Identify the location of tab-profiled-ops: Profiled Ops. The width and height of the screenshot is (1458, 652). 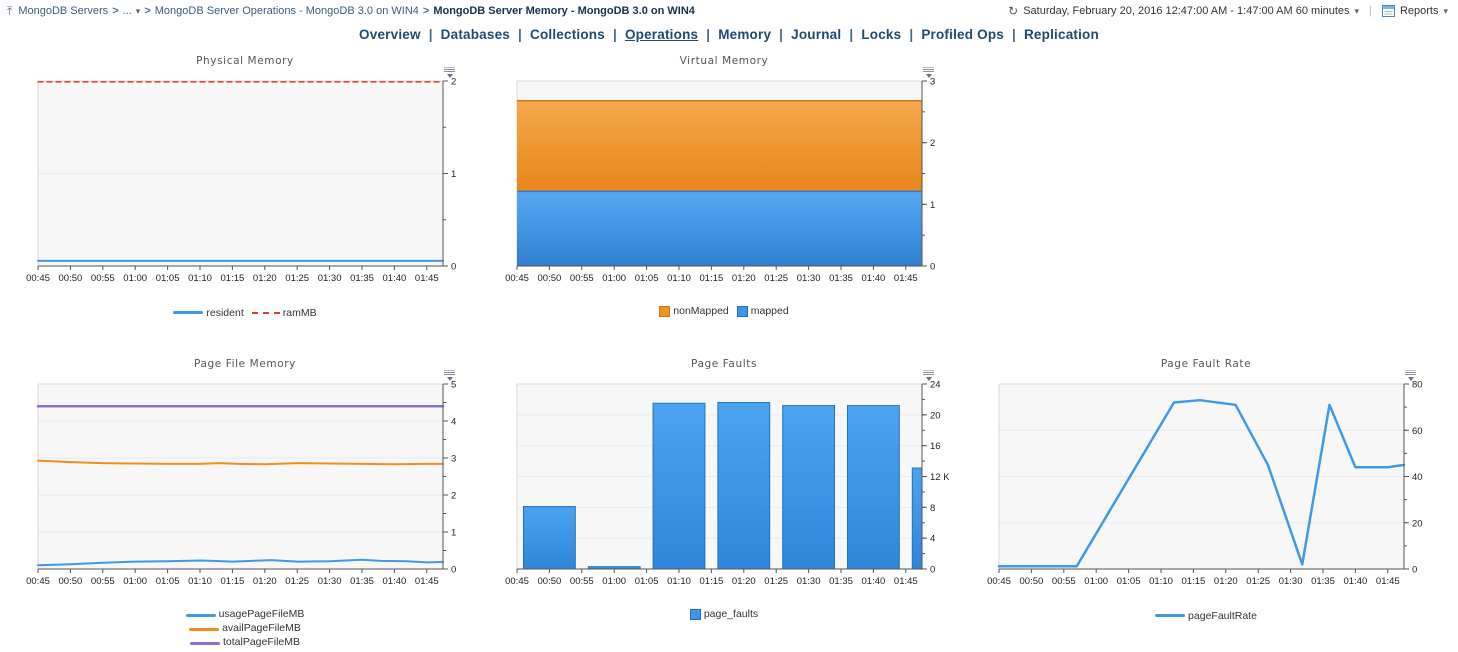
(962, 34).